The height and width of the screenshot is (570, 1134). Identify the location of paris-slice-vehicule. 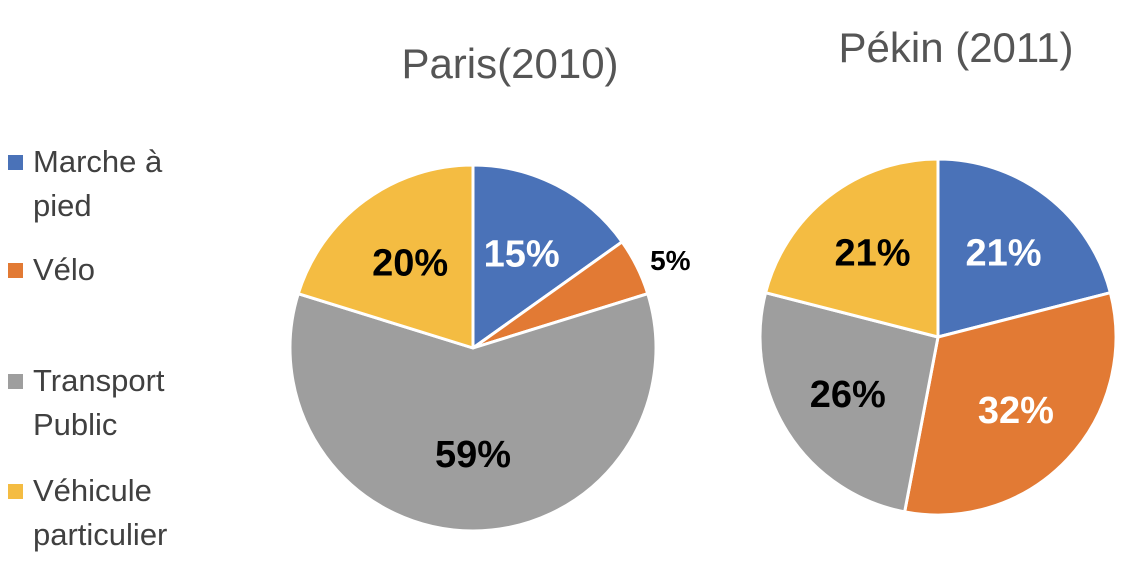
(385, 256).